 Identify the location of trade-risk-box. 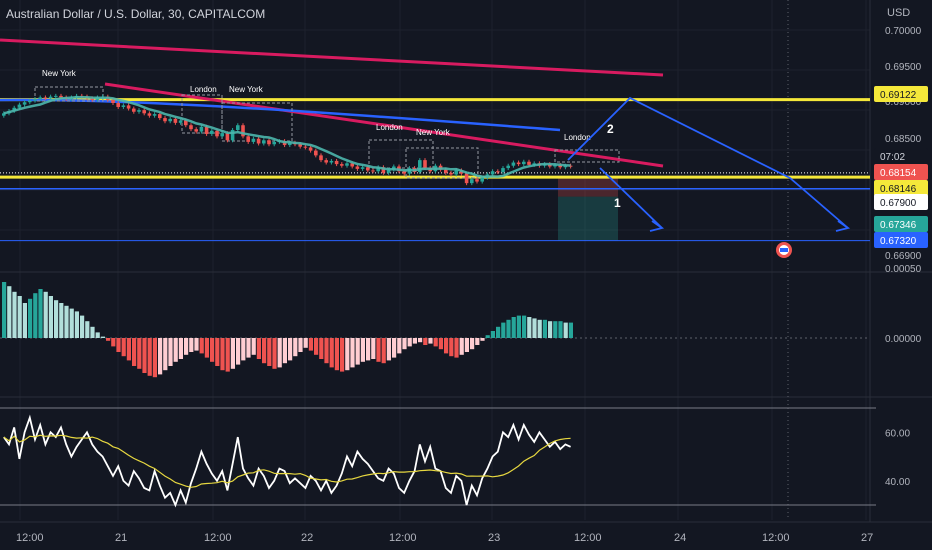
(588, 186).